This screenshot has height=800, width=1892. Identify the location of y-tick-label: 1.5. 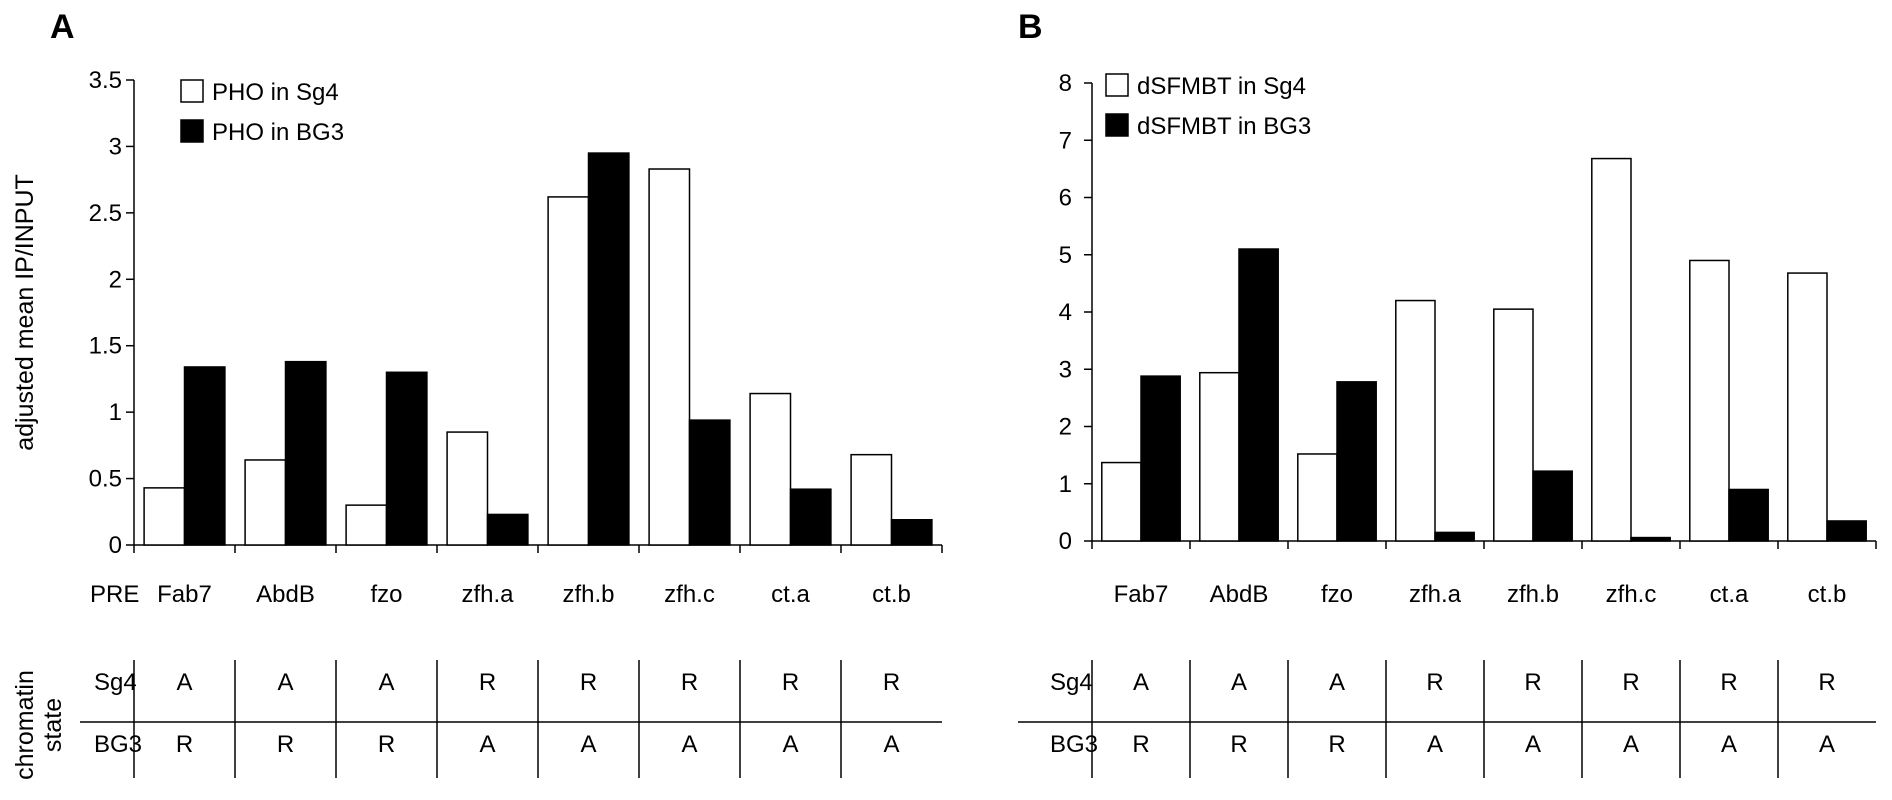
(105, 346).